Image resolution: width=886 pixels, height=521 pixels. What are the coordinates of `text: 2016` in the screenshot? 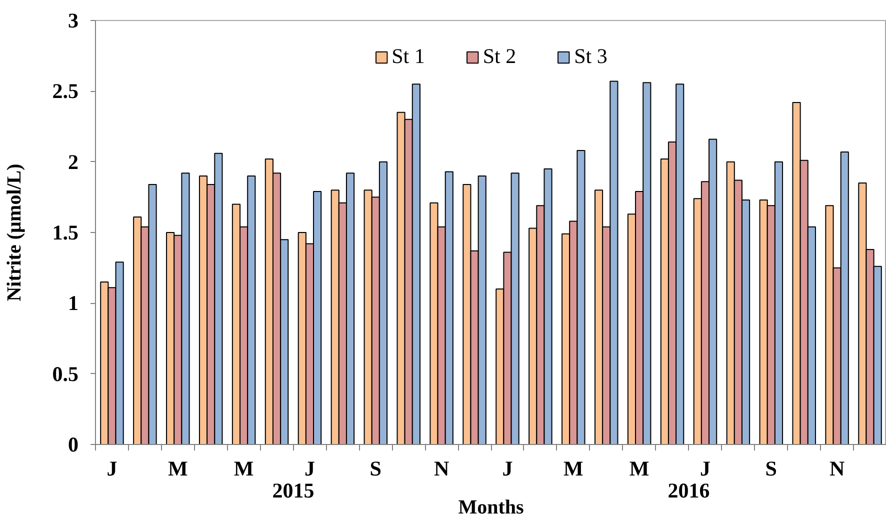 It's located at (689, 490).